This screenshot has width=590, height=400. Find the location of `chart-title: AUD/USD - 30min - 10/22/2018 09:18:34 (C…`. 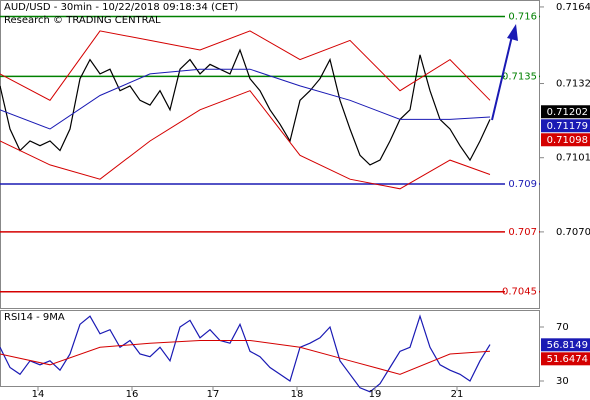

chart-title: AUD/USD - 30min - 10/22/2018 09:18:34 (C… is located at coordinates (121, 7).